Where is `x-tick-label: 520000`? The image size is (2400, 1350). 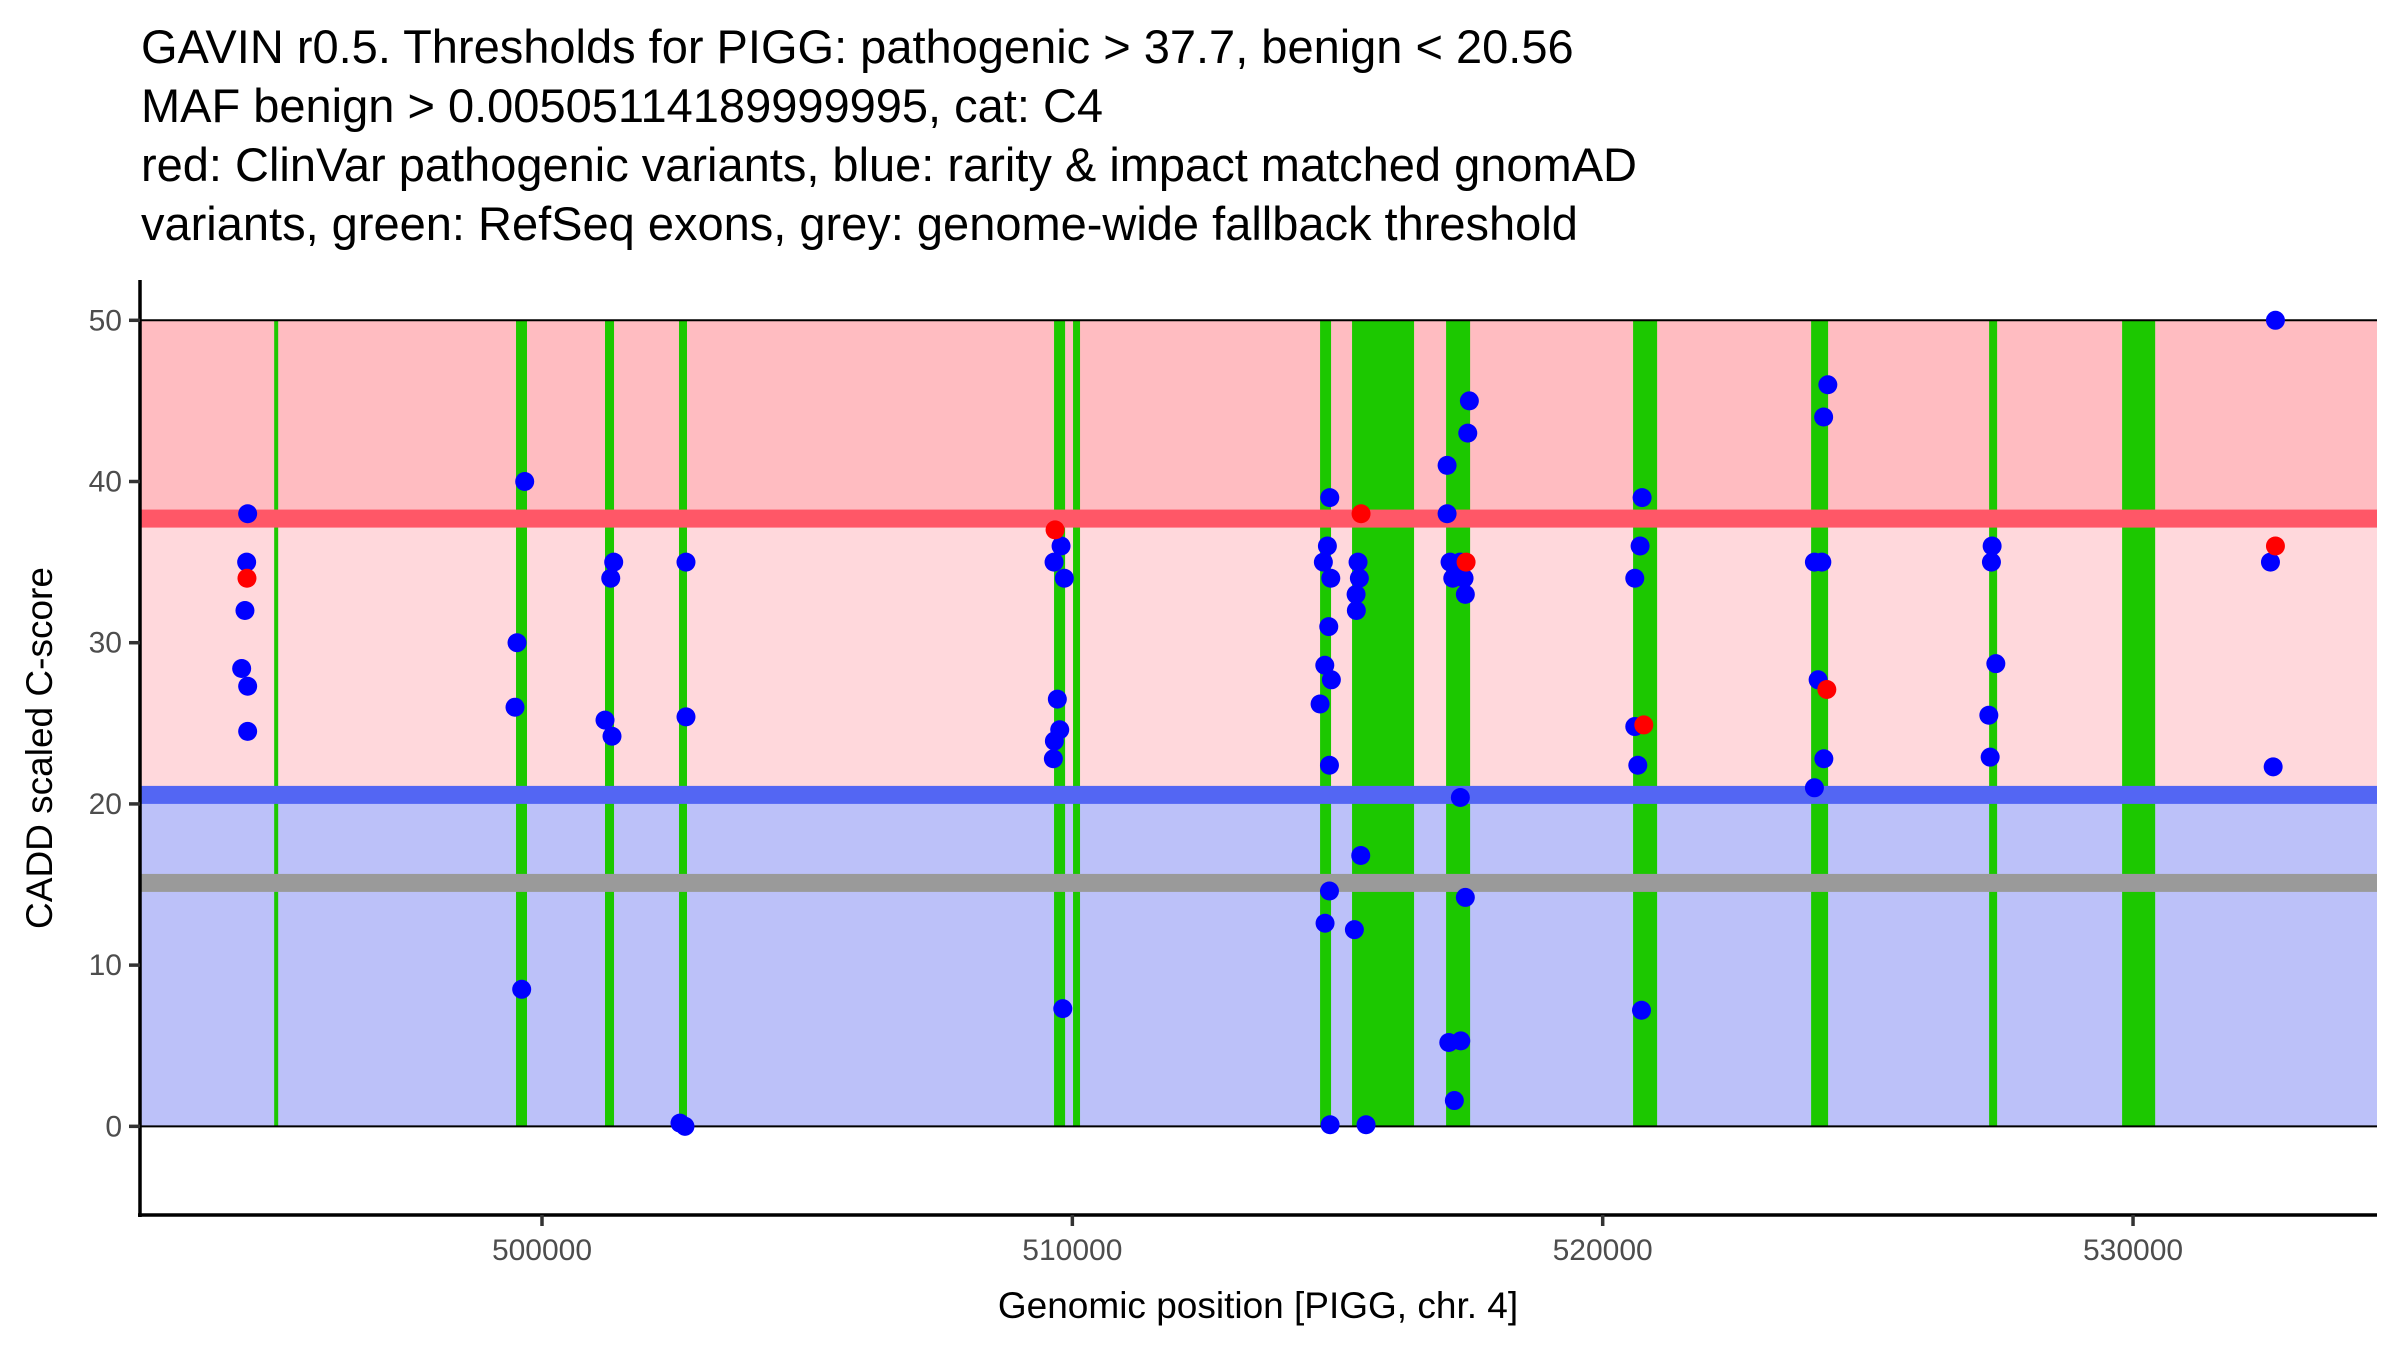
x-tick-label: 520000 is located at coordinates (1603, 1250).